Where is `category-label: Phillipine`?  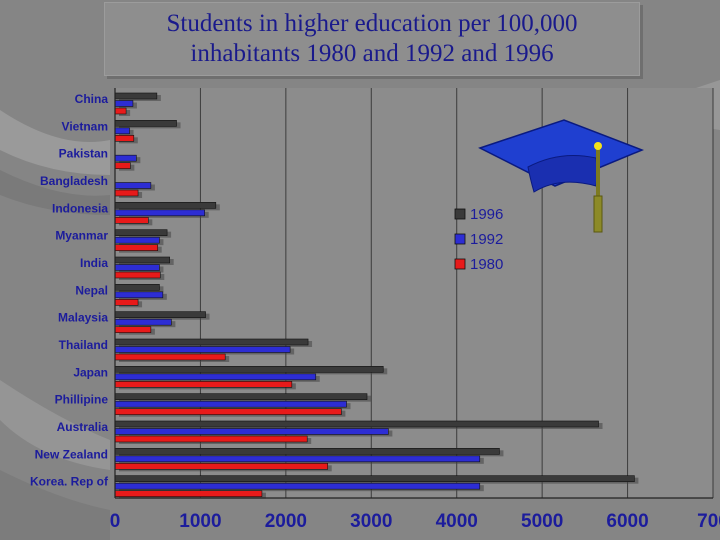
category-label: Phillipine is located at coordinates (82, 400).